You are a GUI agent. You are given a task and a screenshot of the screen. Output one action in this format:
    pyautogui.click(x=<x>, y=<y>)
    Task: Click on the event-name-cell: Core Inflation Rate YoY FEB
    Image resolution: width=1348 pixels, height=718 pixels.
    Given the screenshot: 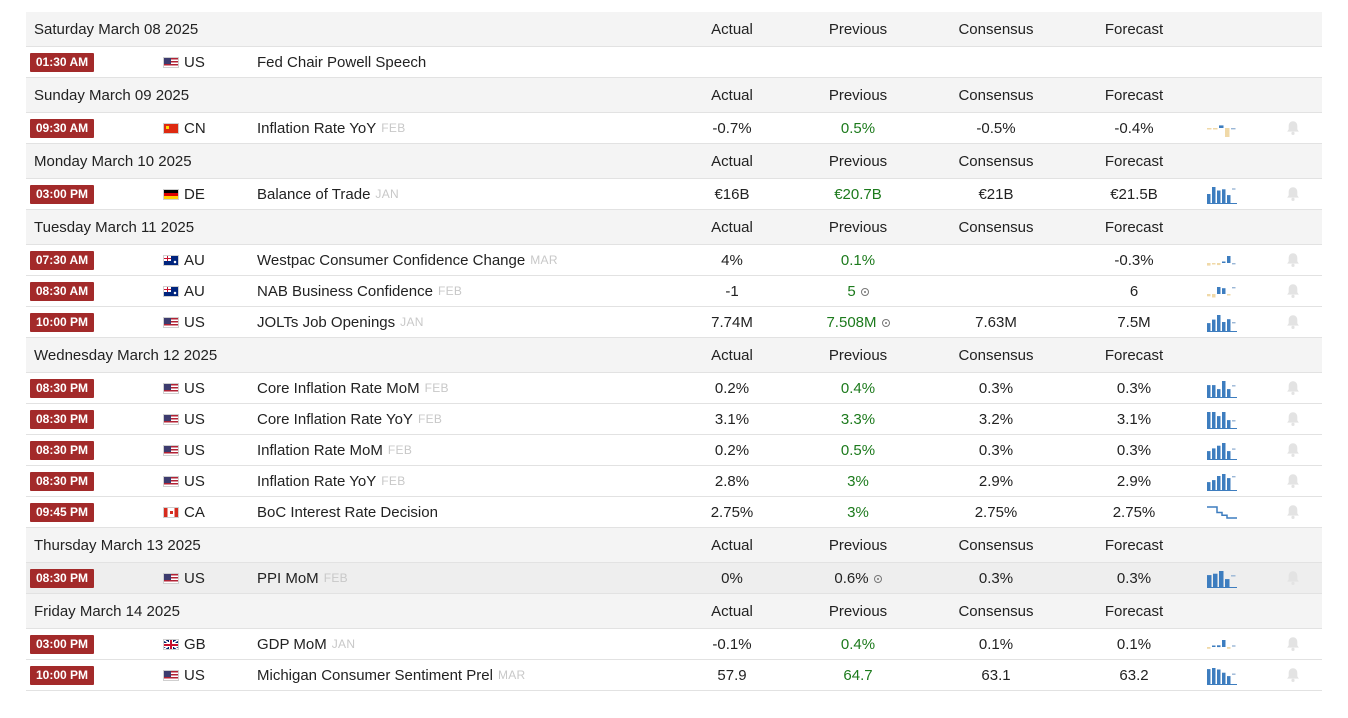 What is the action you would take?
    pyautogui.click(x=349, y=419)
    